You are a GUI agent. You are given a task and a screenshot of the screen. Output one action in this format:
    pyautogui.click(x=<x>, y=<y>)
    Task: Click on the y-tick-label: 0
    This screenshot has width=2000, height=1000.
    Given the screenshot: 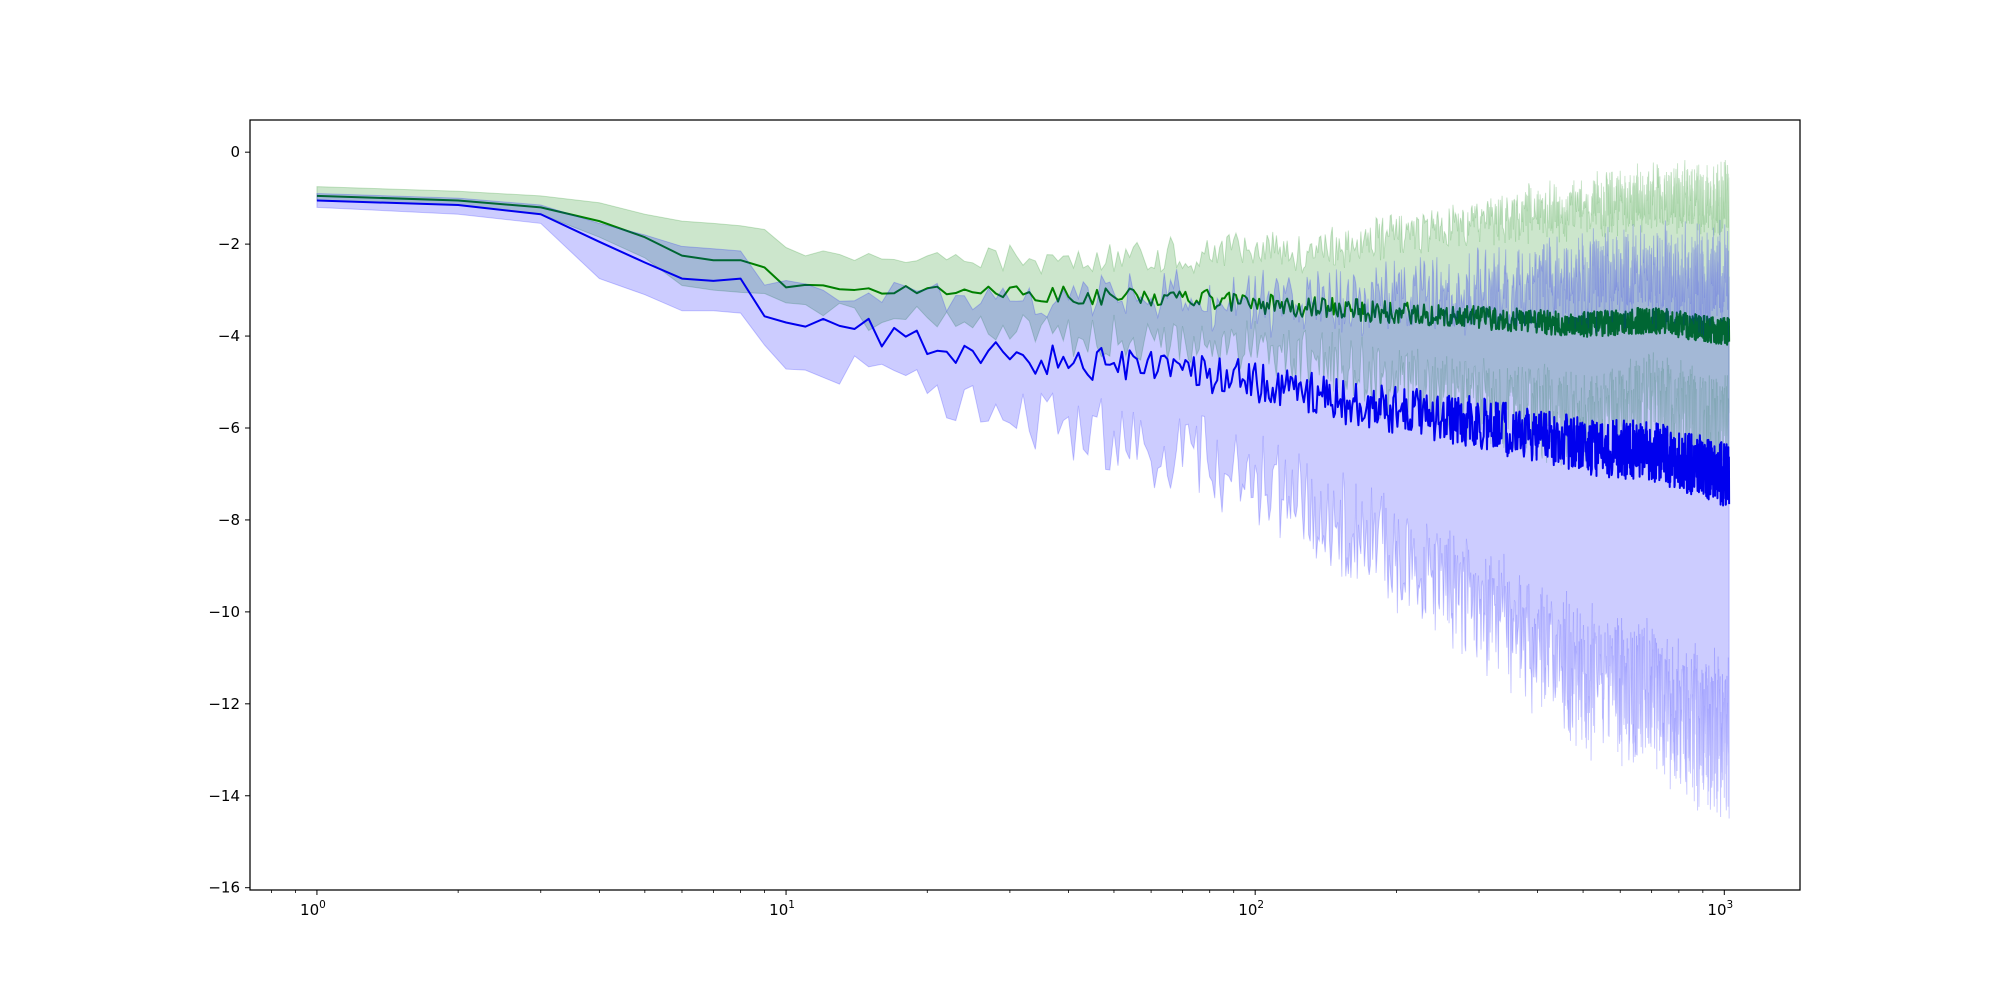 What is the action you would take?
    pyautogui.click(x=235, y=152)
    